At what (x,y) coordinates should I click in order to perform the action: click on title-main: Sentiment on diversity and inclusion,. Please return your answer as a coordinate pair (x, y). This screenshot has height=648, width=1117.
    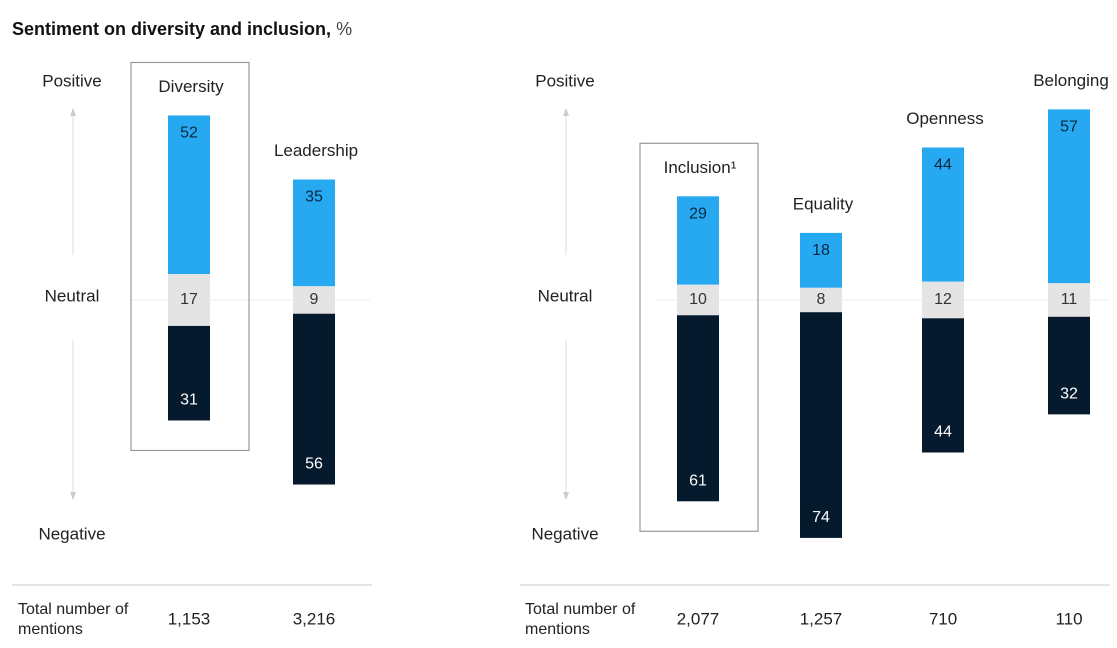
    Looking at the image, I should click on (171, 29).